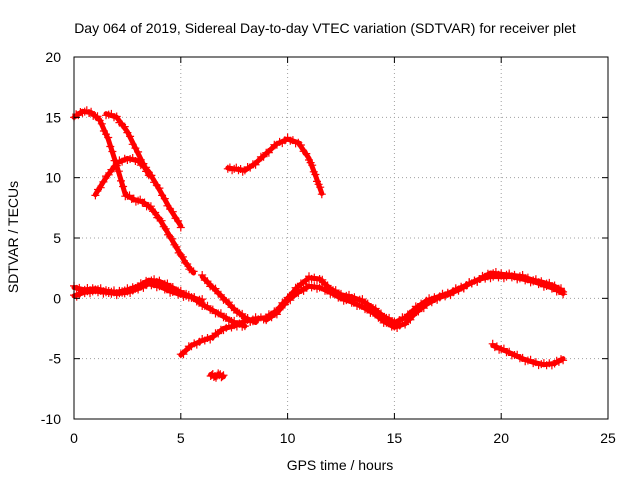 This screenshot has height=480, width=640. What do you see at coordinates (288, 438) in the screenshot?
I see `x-tick-label: 10` at bounding box center [288, 438].